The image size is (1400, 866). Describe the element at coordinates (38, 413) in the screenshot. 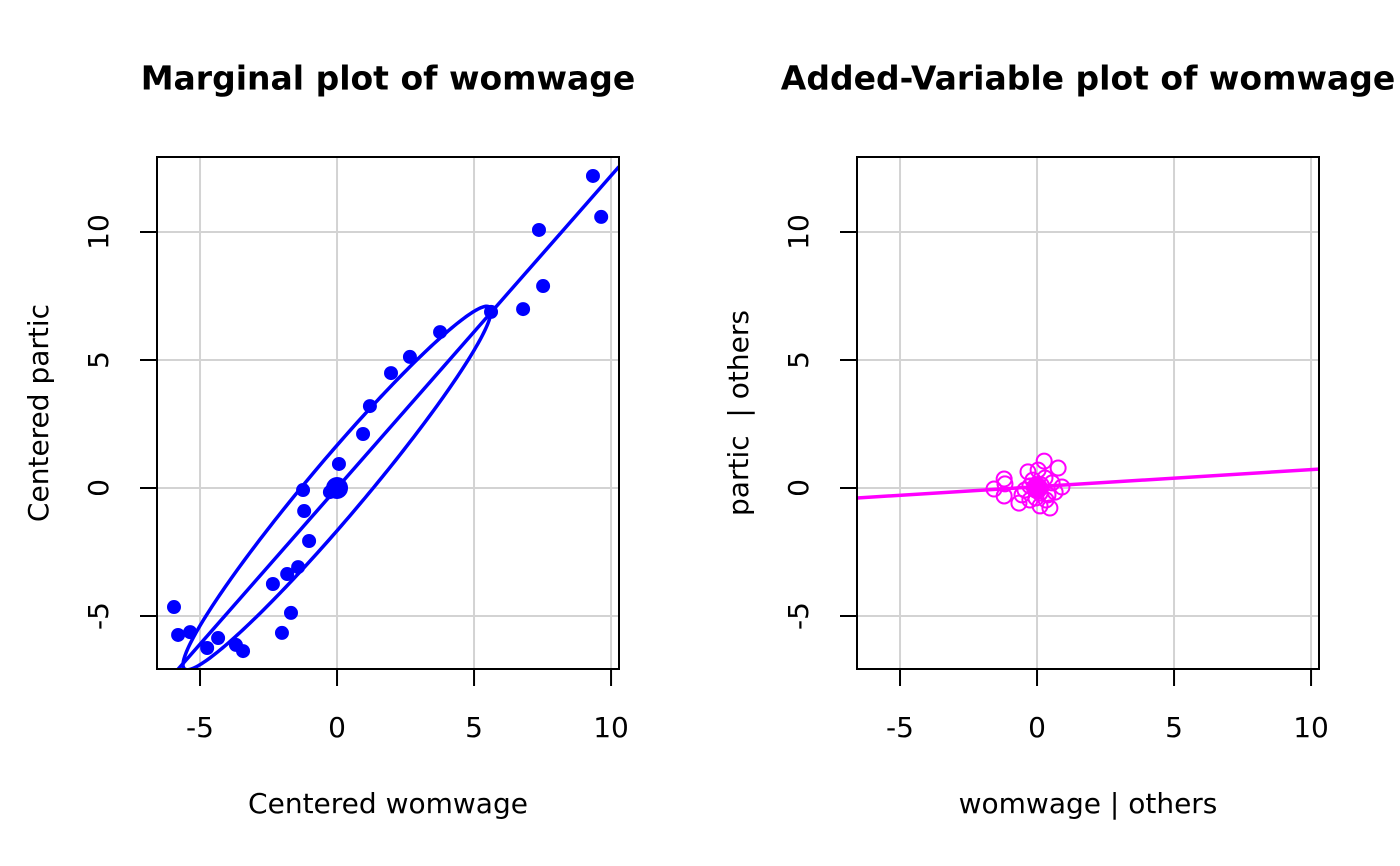

I see `y-axis-label: Centered partic` at that location.